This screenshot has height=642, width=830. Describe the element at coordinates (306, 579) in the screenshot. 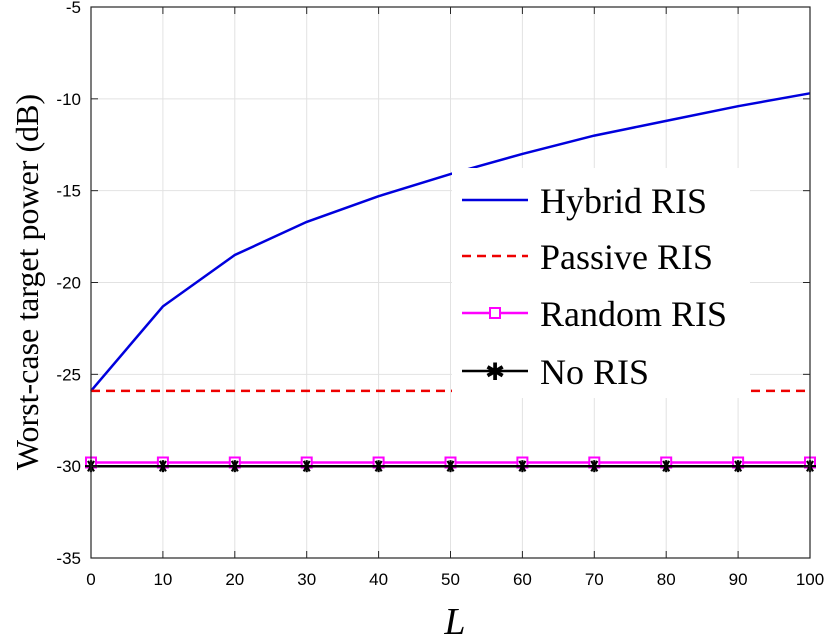

I see `x-tick-label: 30` at that location.